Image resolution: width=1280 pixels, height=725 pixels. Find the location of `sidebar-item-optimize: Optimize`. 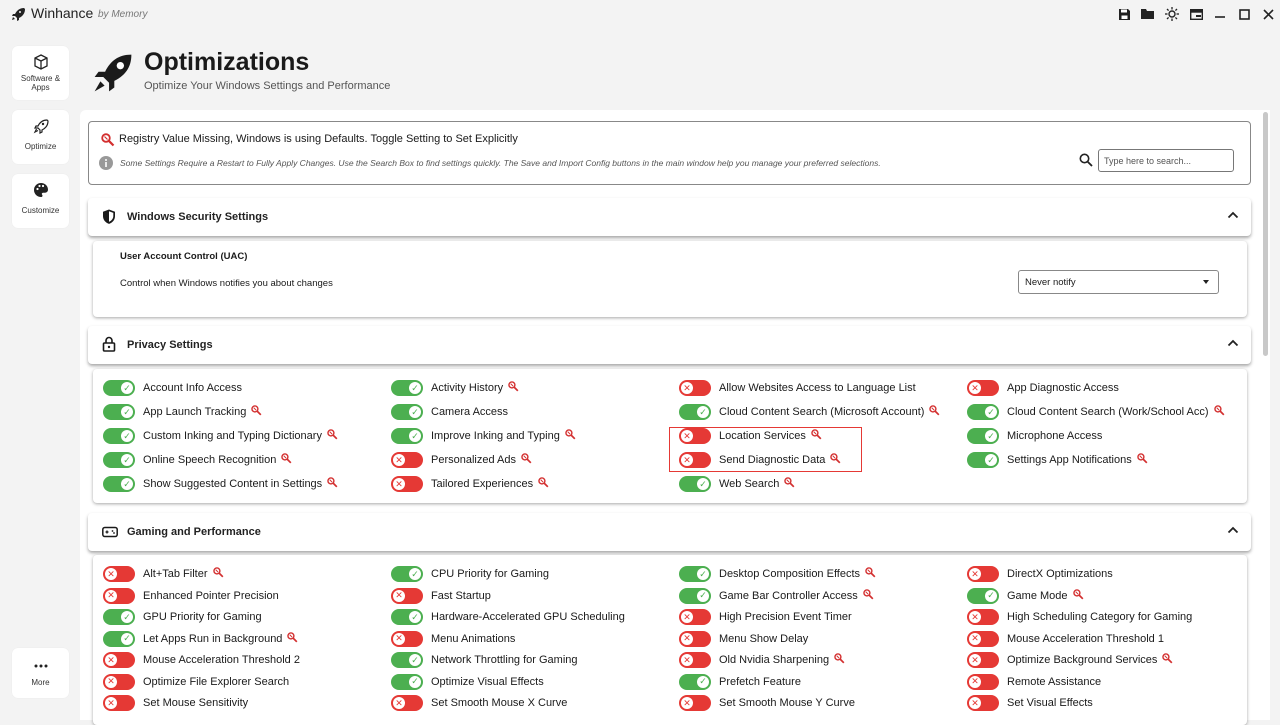

sidebar-item-optimize: Optimize is located at coordinates (40, 137).